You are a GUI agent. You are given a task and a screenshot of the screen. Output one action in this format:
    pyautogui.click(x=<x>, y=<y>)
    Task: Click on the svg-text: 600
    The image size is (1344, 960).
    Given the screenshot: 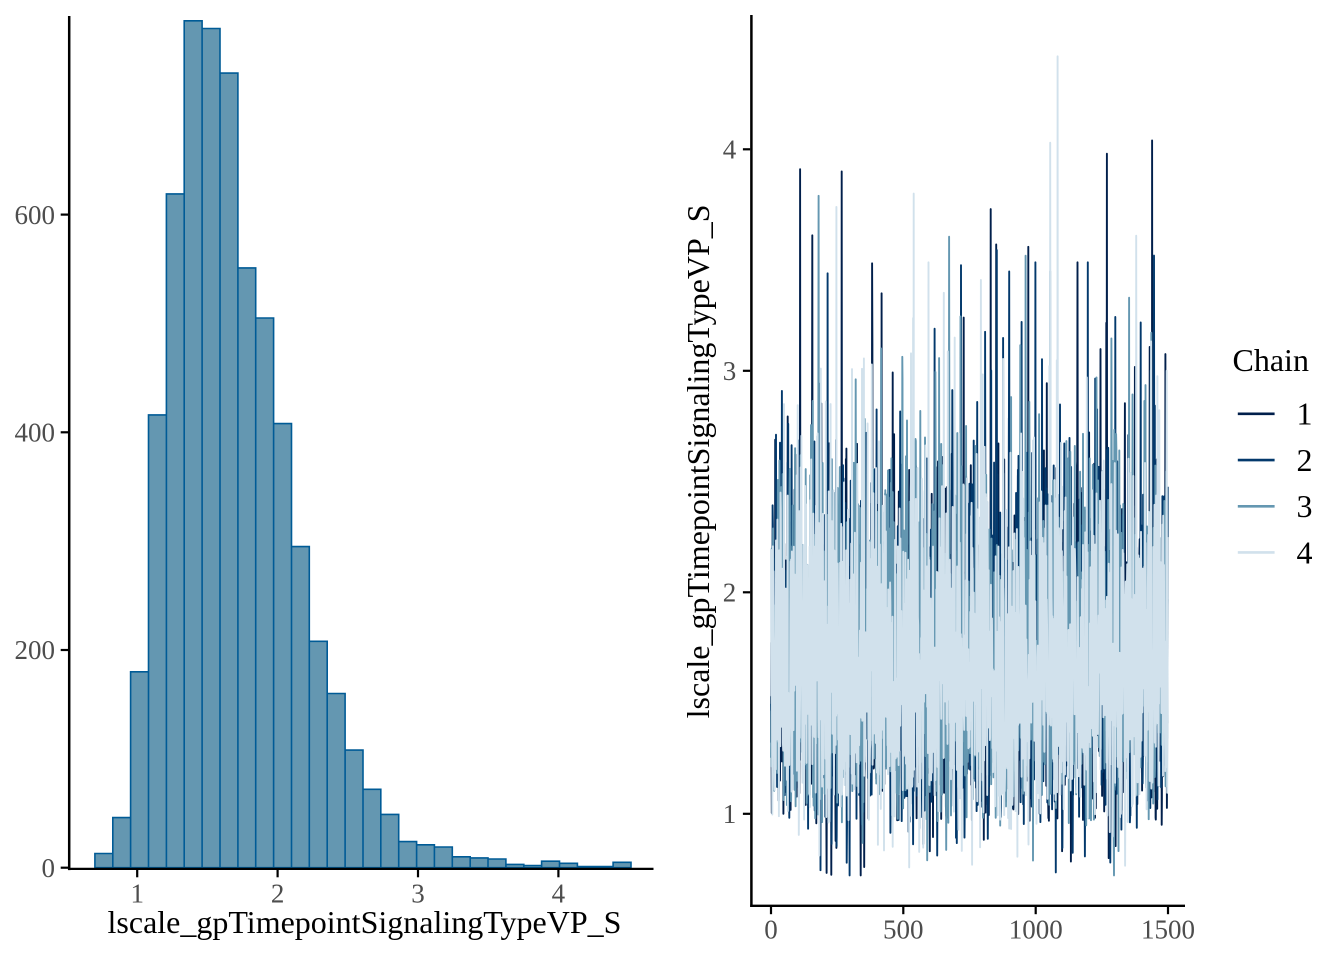 What is the action you would take?
    pyautogui.click(x=35, y=215)
    